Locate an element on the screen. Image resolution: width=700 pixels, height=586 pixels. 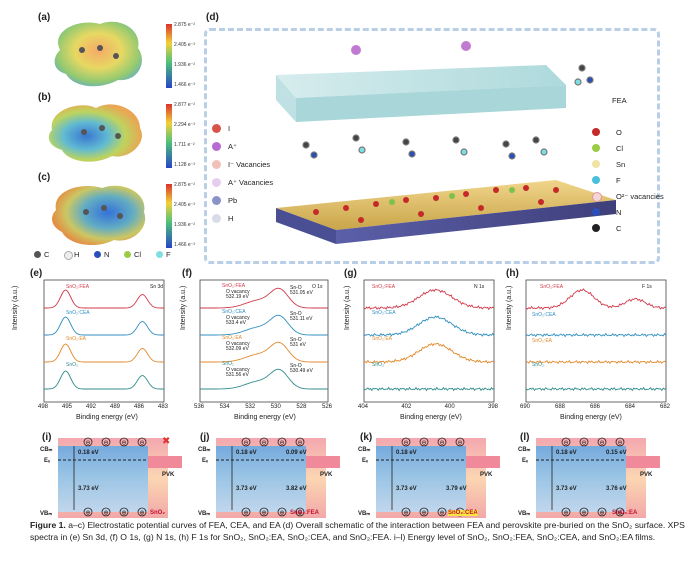
legend-o-vacancies: O²⁻ vacancies is located at coordinates (640, 196).